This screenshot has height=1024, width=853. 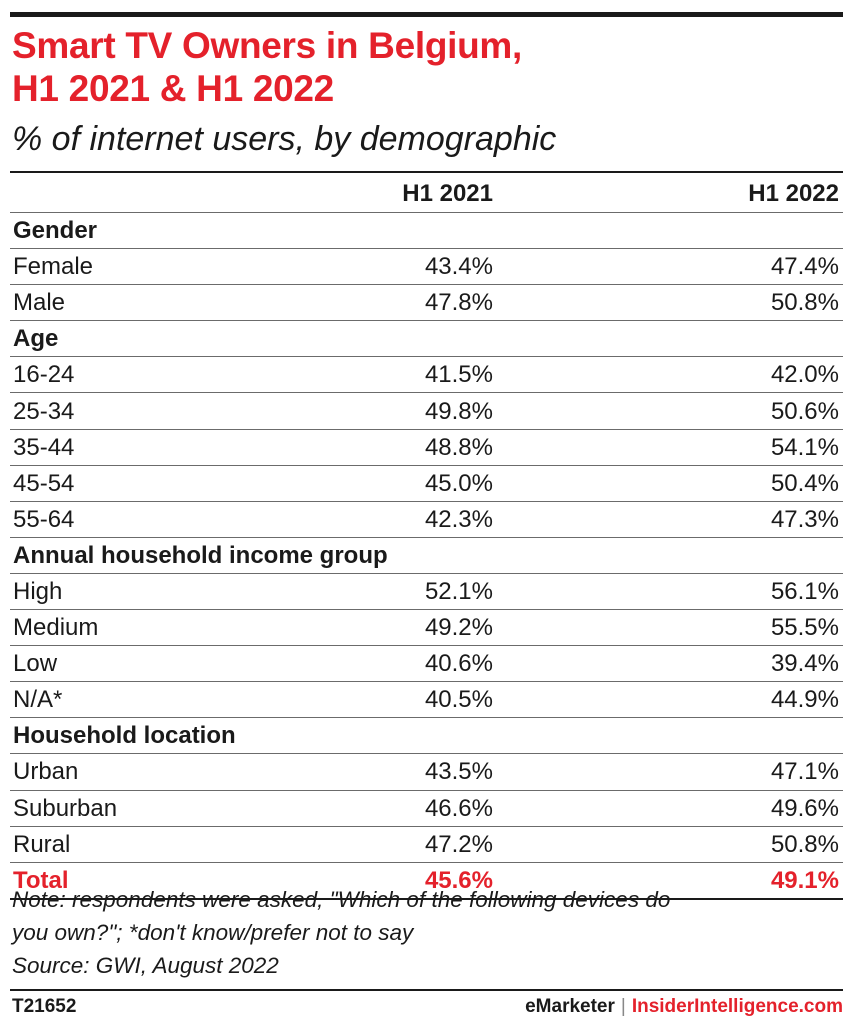 I want to click on table-row: Male 47.8% 50.8%, so click(x=426, y=303).